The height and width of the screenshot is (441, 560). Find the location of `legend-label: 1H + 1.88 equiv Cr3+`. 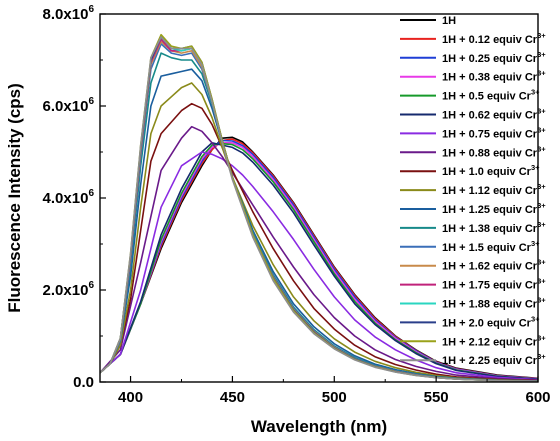

legend-label: 1H + 1.88 equiv Cr3+ is located at coordinates (494, 303).